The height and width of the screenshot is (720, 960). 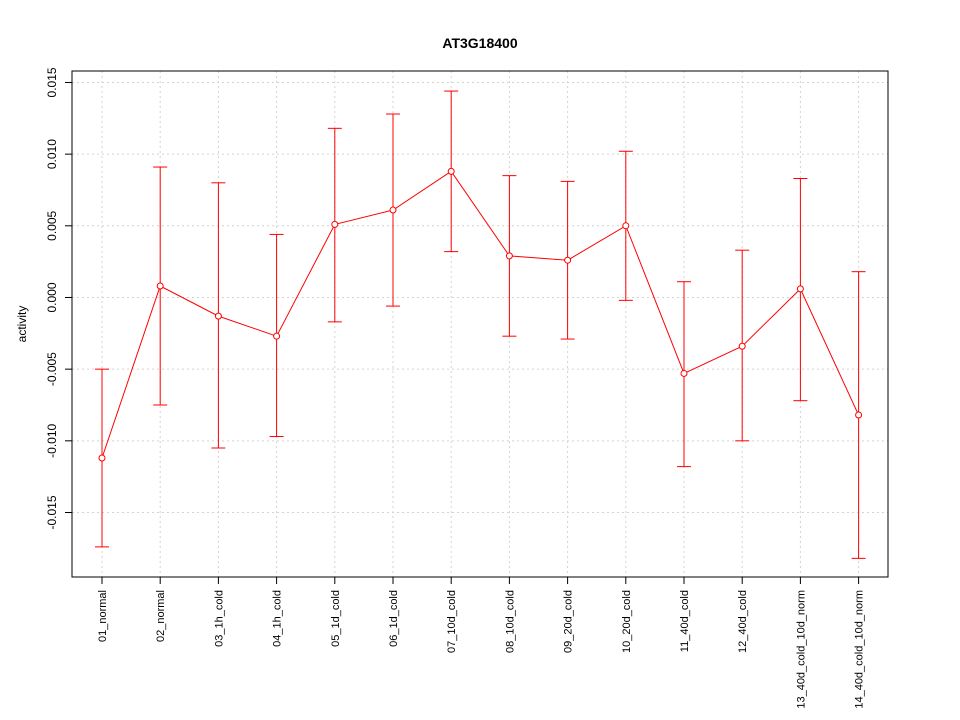 I want to click on y-tick-label: 0.000, so click(x=52, y=297).